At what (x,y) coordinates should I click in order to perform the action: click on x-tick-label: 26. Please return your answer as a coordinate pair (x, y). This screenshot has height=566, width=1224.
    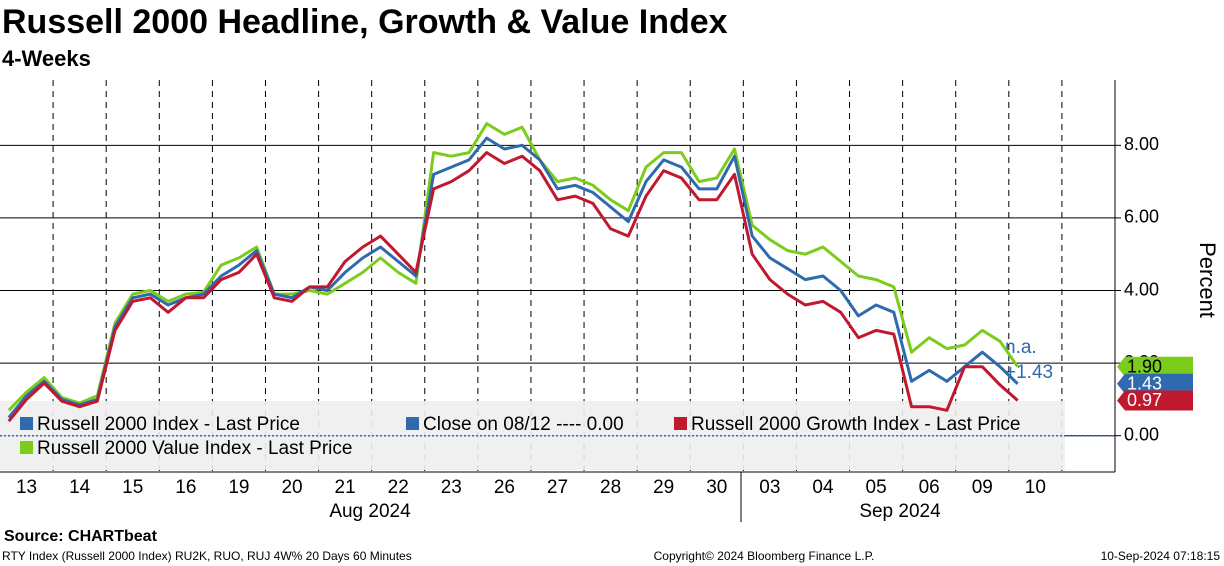
    Looking at the image, I should click on (504, 487).